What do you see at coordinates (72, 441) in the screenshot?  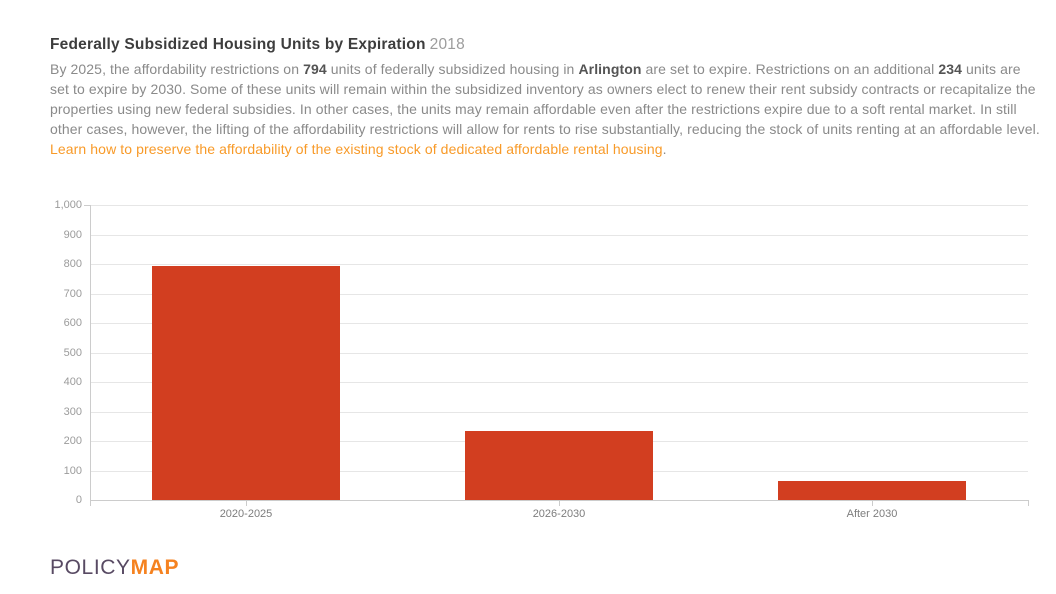 I see `y-axis-tick-label: 200` at bounding box center [72, 441].